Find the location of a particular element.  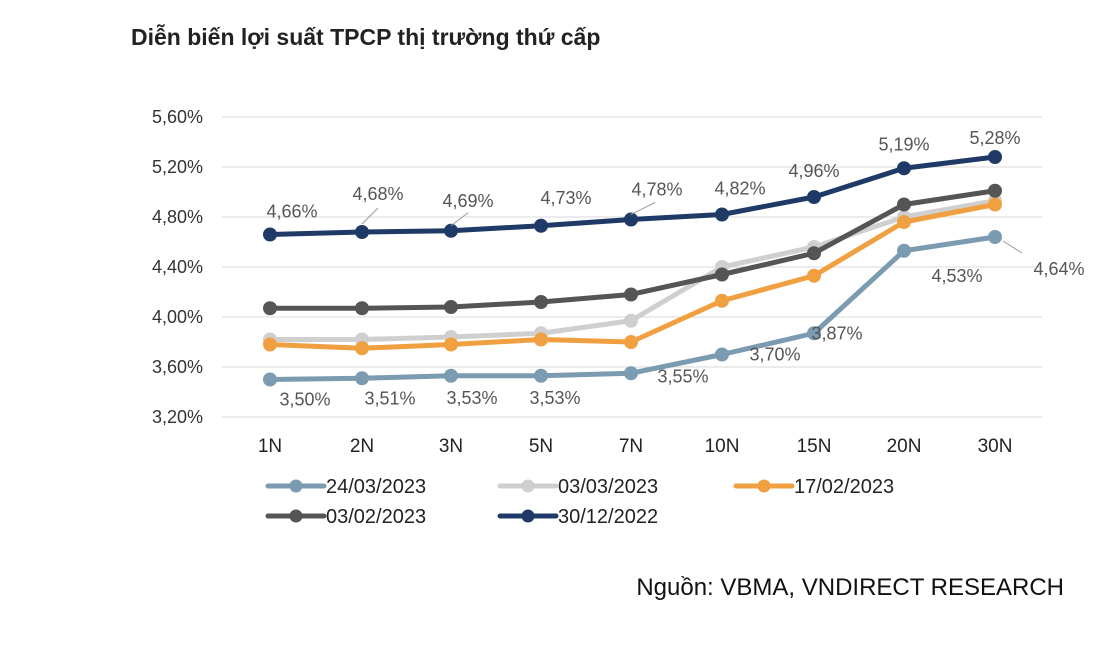

legend-label: 03/03/2023 is located at coordinates (608, 487).